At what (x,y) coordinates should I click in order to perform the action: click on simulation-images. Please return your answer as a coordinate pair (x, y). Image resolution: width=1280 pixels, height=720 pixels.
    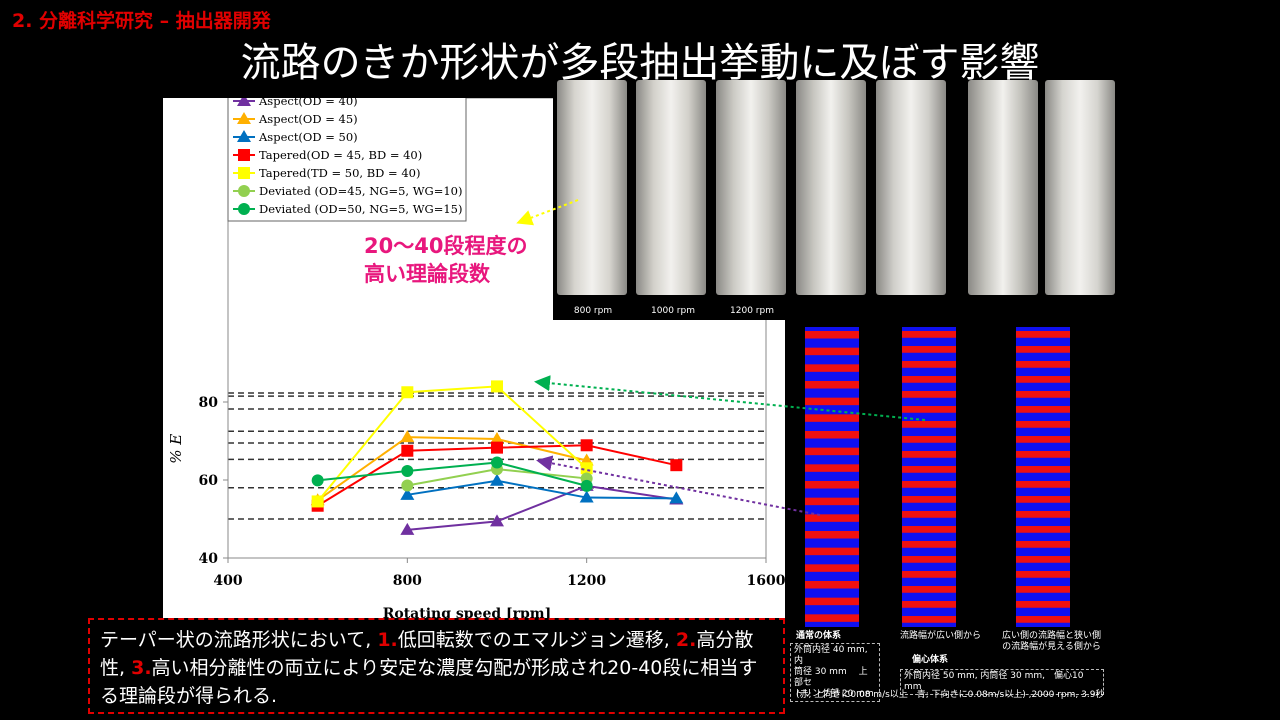
    Looking at the image, I should click on (937, 477).